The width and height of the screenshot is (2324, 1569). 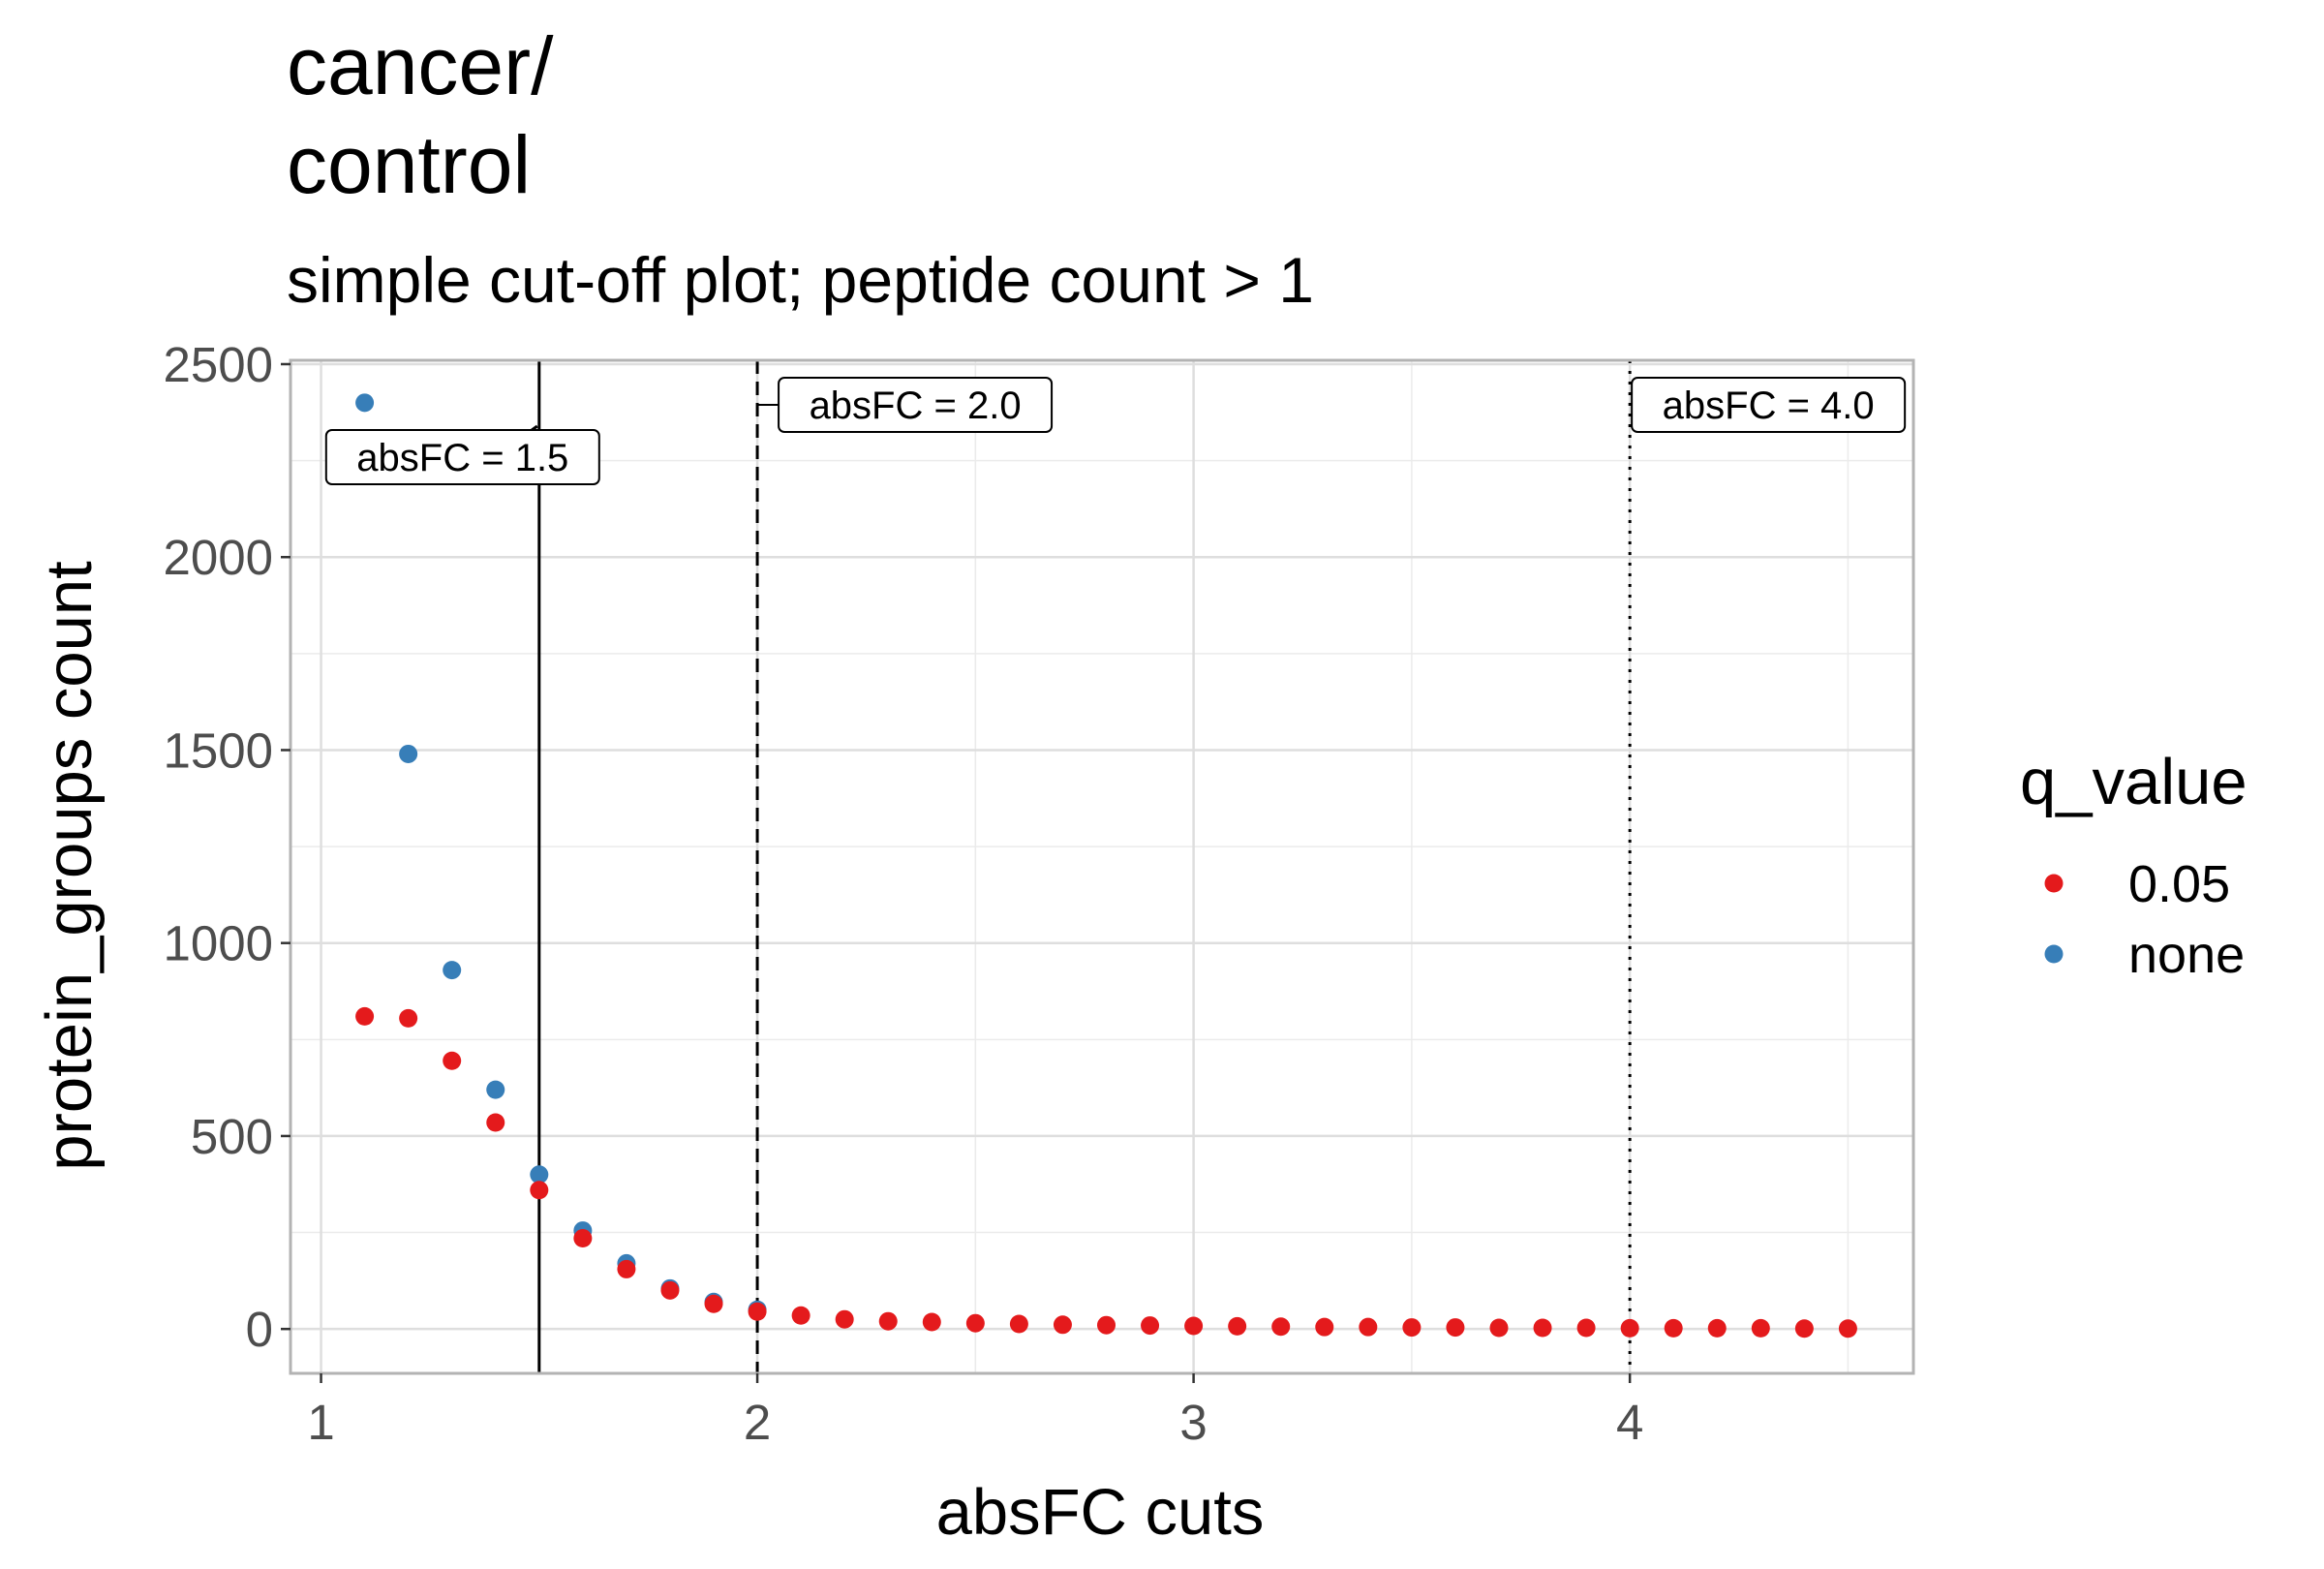 What do you see at coordinates (2134, 782) in the screenshot?
I see `legend-title: q_value` at bounding box center [2134, 782].